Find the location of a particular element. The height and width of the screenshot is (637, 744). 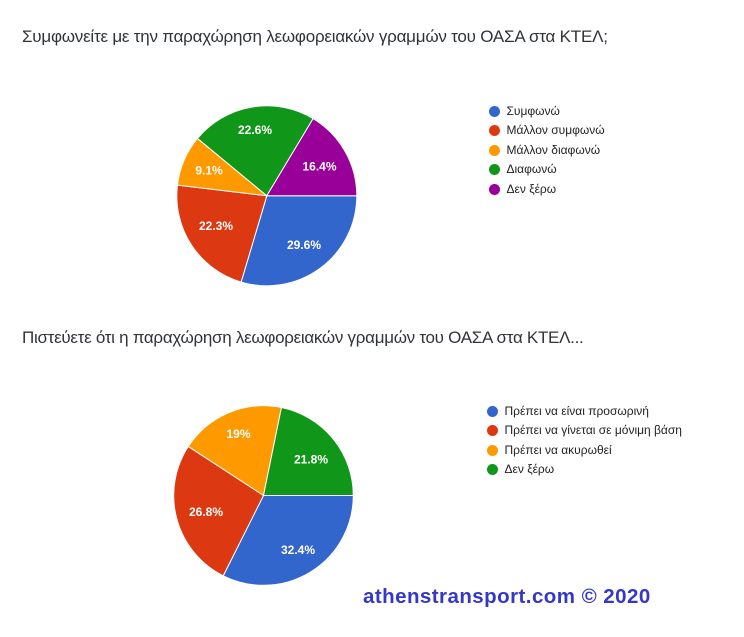

svg-text: 22.6% is located at coordinates (255, 130).